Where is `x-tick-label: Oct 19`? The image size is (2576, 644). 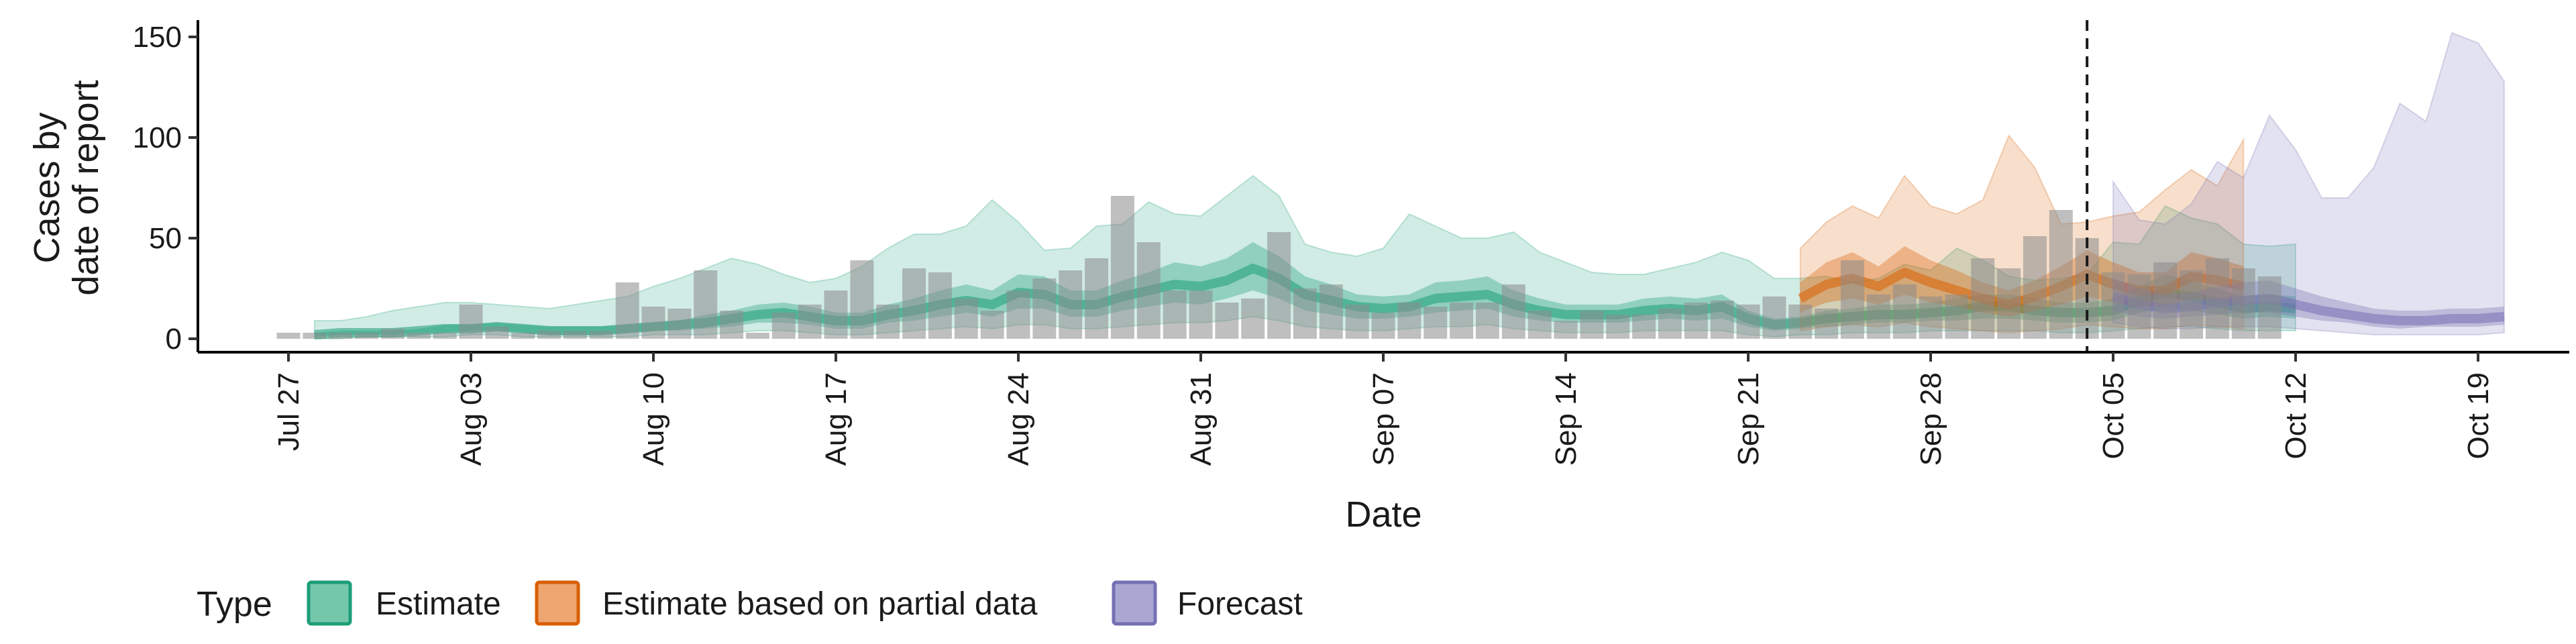
x-tick-label: Oct 19 is located at coordinates (2478, 416).